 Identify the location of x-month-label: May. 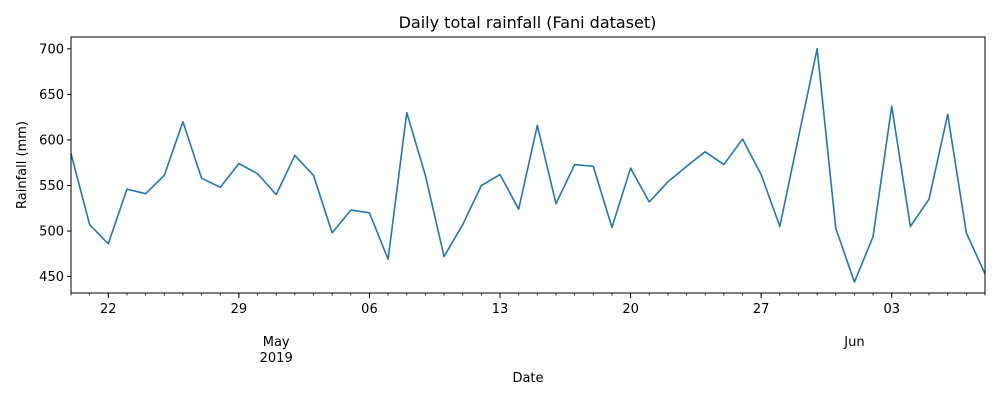
(276, 342).